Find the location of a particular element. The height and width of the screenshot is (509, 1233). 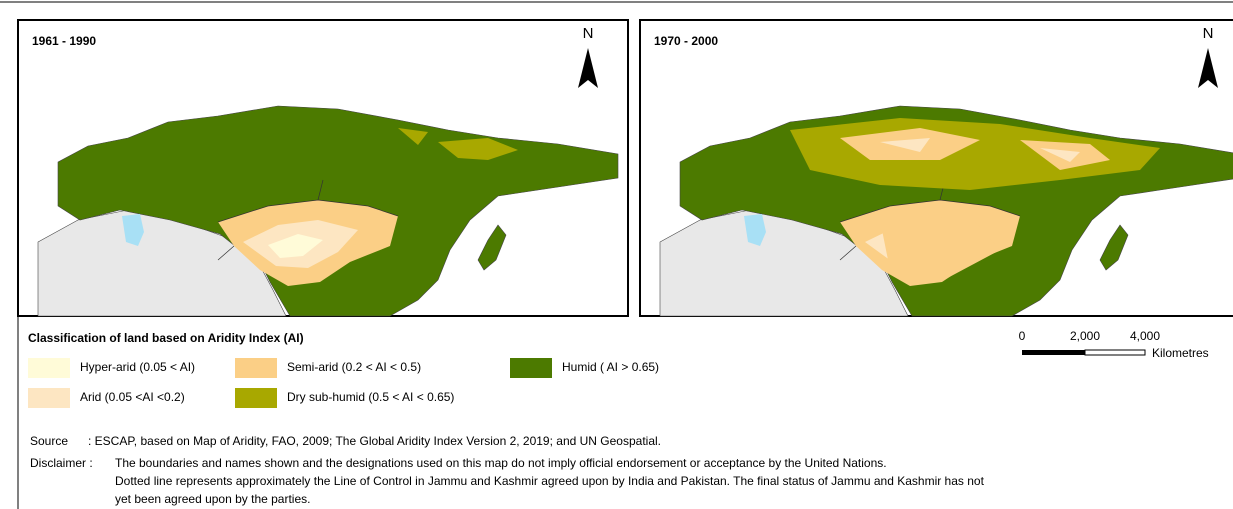

legend-label: Hyper-arid (0.05 < AI) is located at coordinates (137, 367).